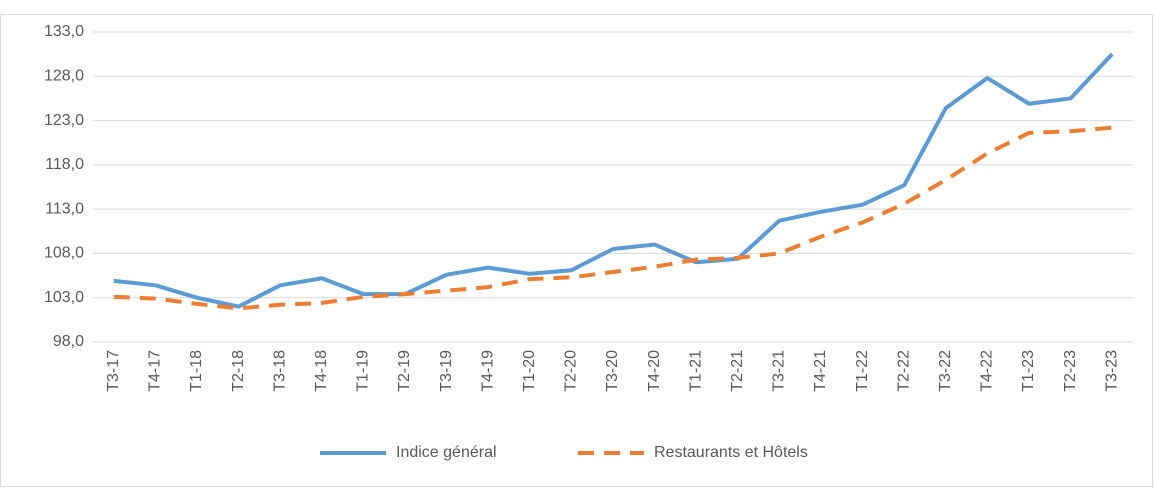  Describe the element at coordinates (820, 371) in the screenshot. I see `x-tick-label: T4-21` at that location.